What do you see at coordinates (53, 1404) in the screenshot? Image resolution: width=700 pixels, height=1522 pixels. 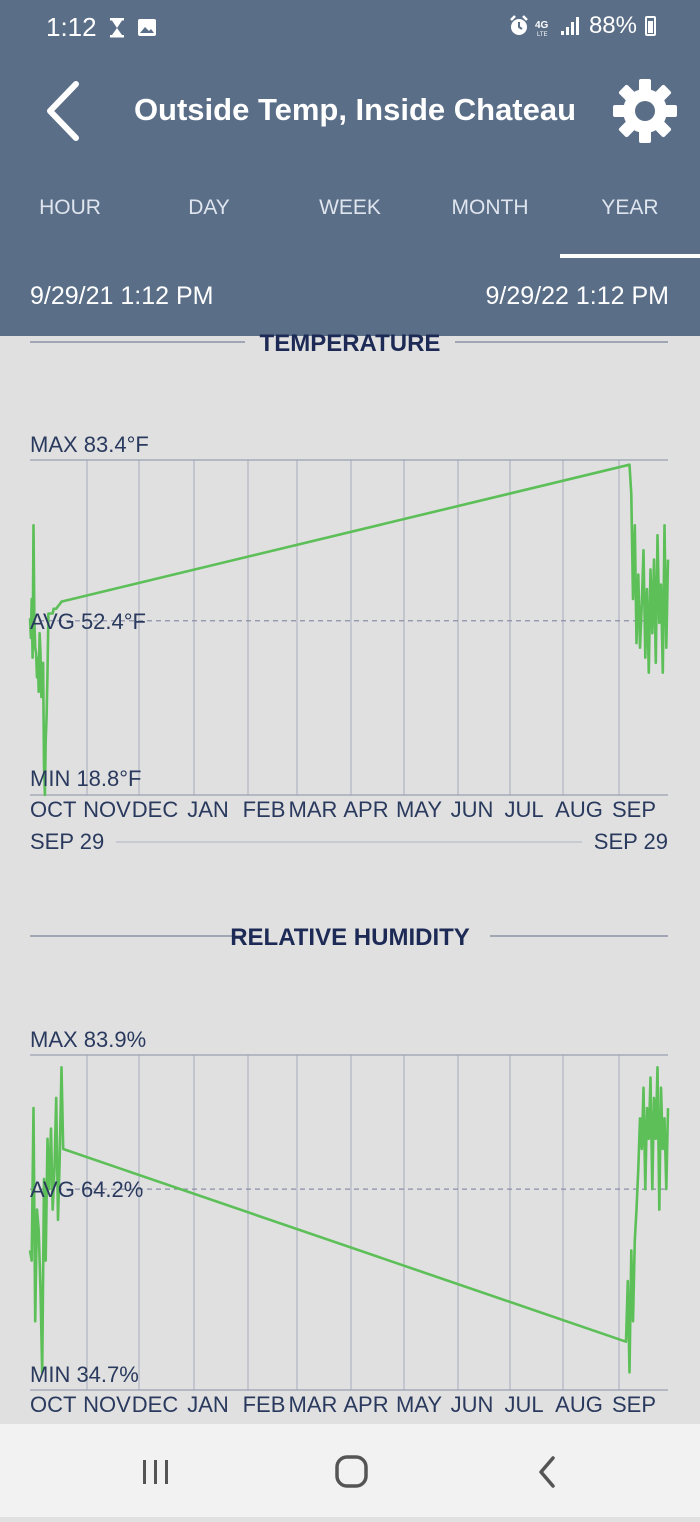 I see `humidity-month-label: OCT` at bounding box center [53, 1404].